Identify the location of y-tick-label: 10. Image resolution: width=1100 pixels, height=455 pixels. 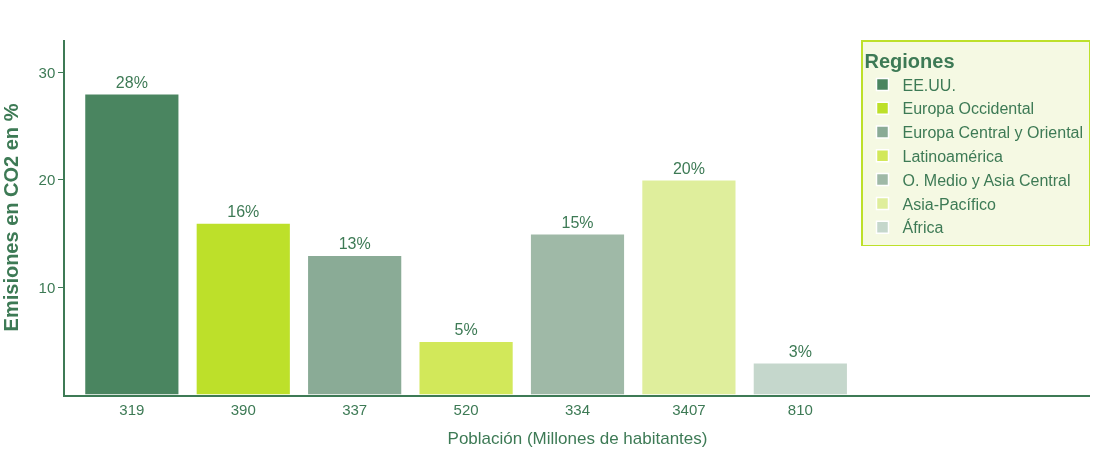
(47, 287).